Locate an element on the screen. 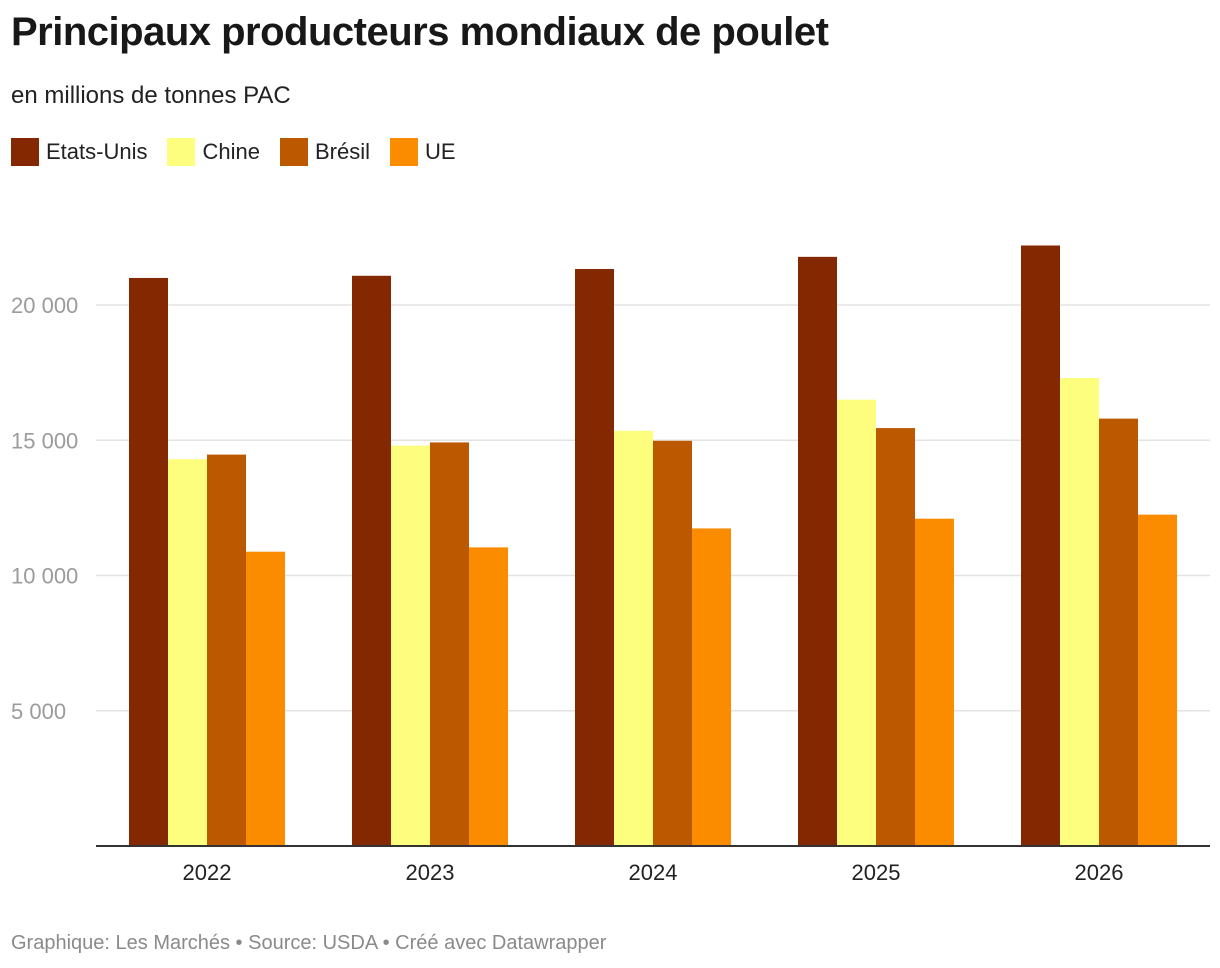 This screenshot has height=968, width=1220. legend-item-chine: Chine is located at coordinates (213, 152).